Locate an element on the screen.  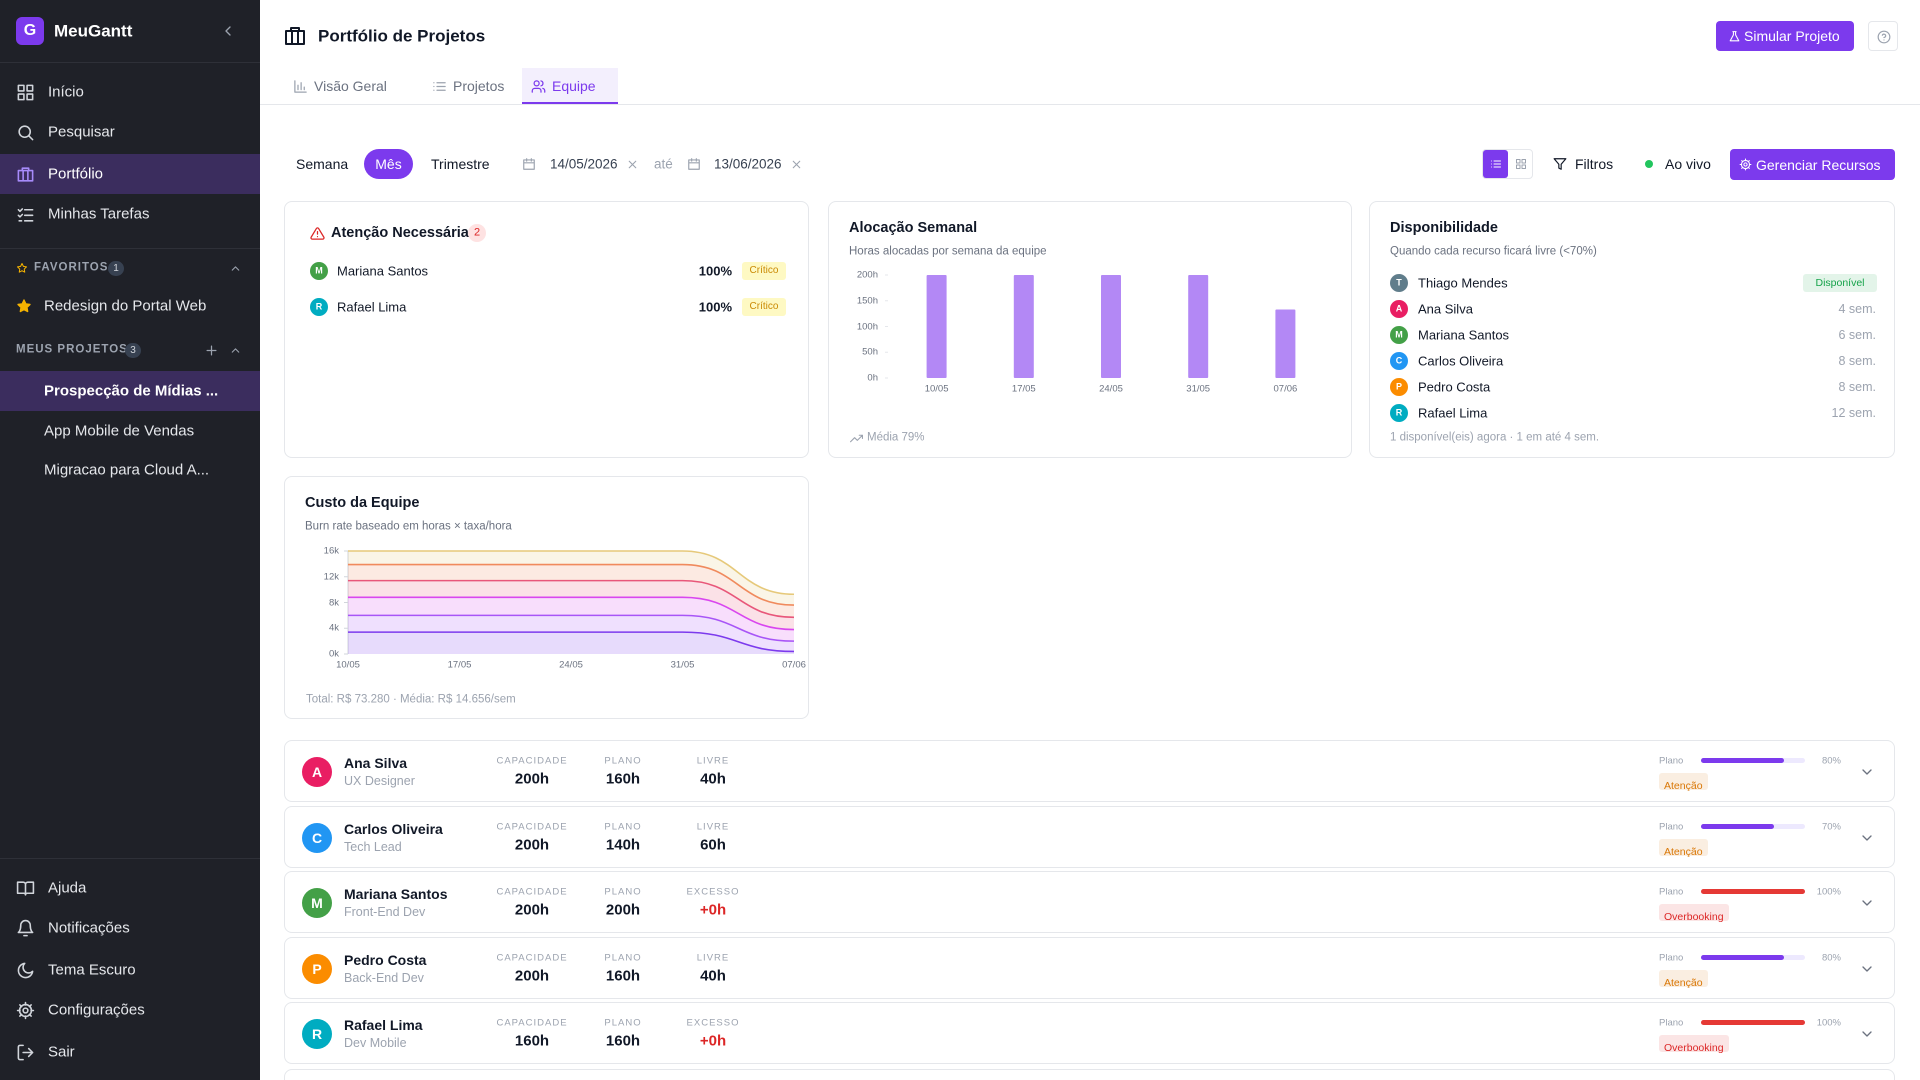
footer-label: Configurações is located at coordinates (96, 1010).